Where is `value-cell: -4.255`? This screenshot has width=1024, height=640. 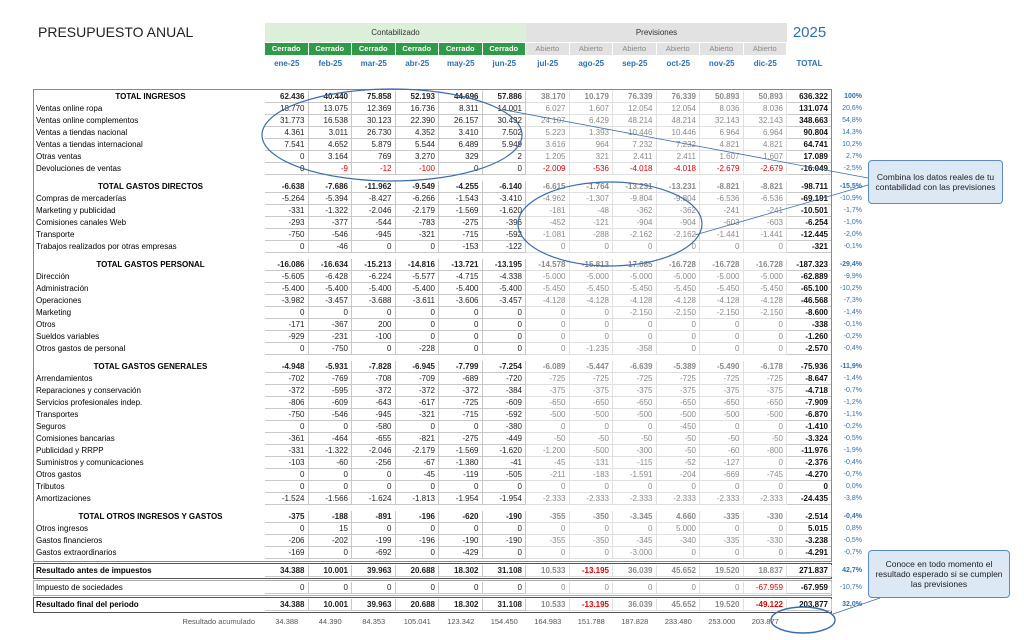 value-cell: -4.255 is located at coordinates (461, 187).